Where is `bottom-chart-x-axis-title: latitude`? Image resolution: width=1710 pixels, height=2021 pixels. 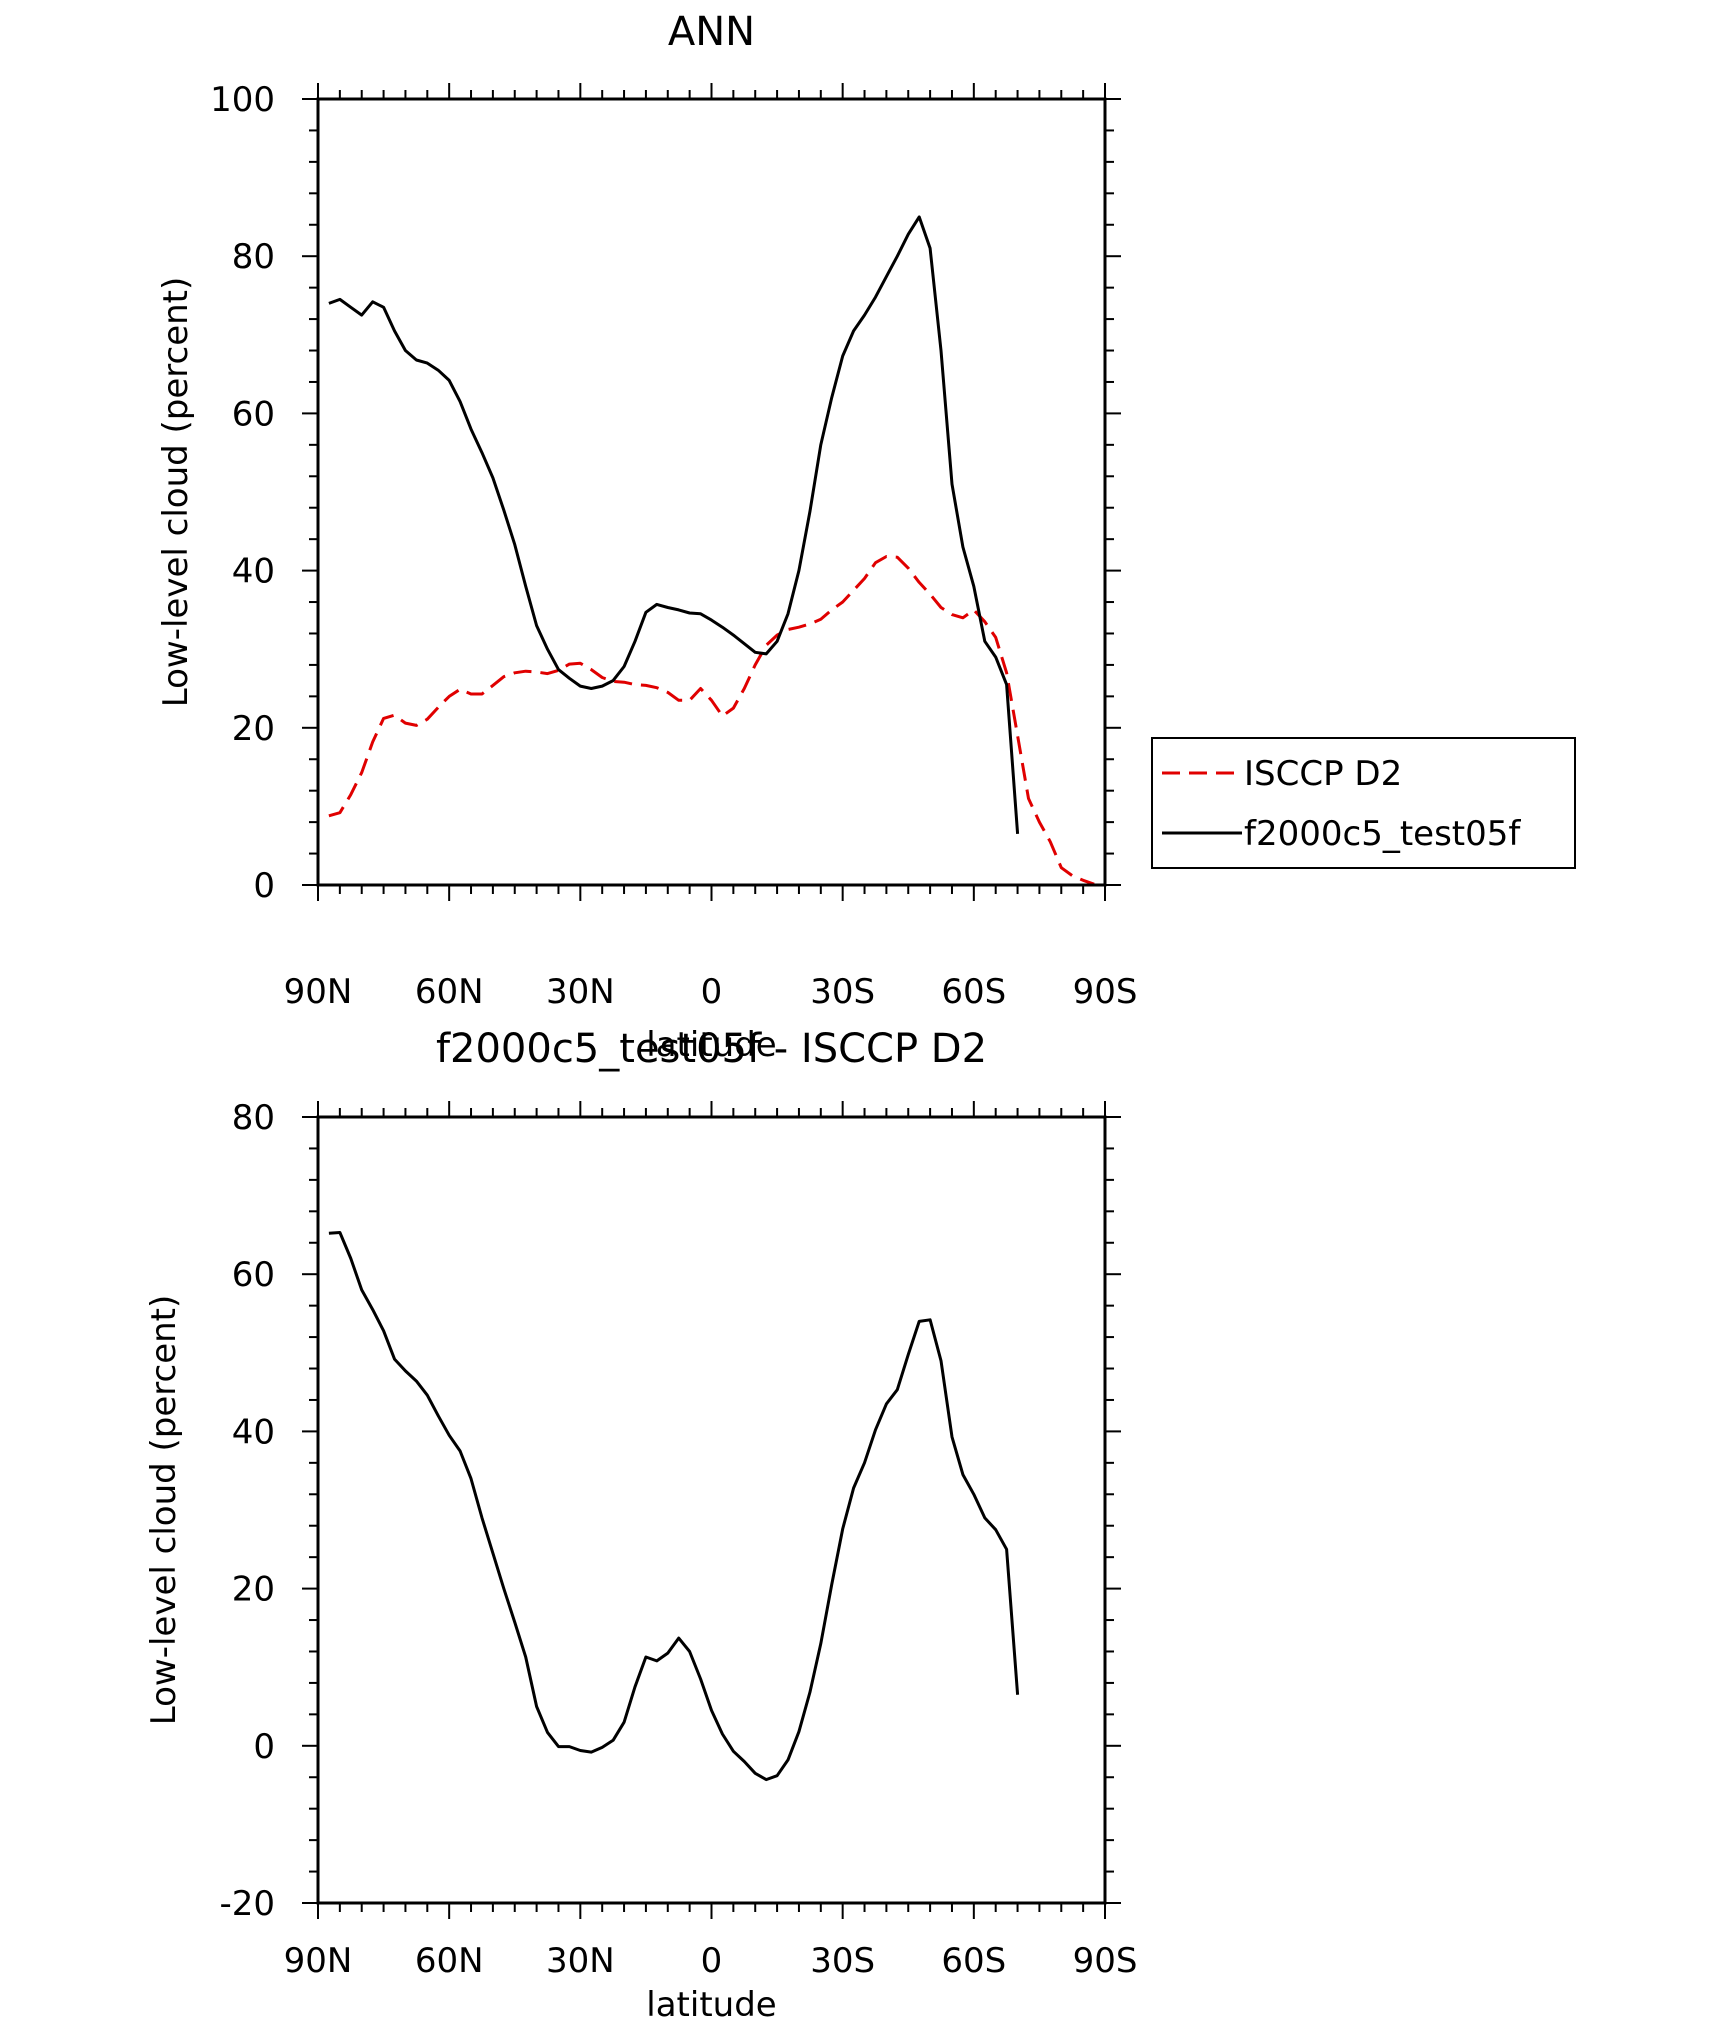 bottom-chart-x-axis-title: latitude is located at coordinates (711, 2003).